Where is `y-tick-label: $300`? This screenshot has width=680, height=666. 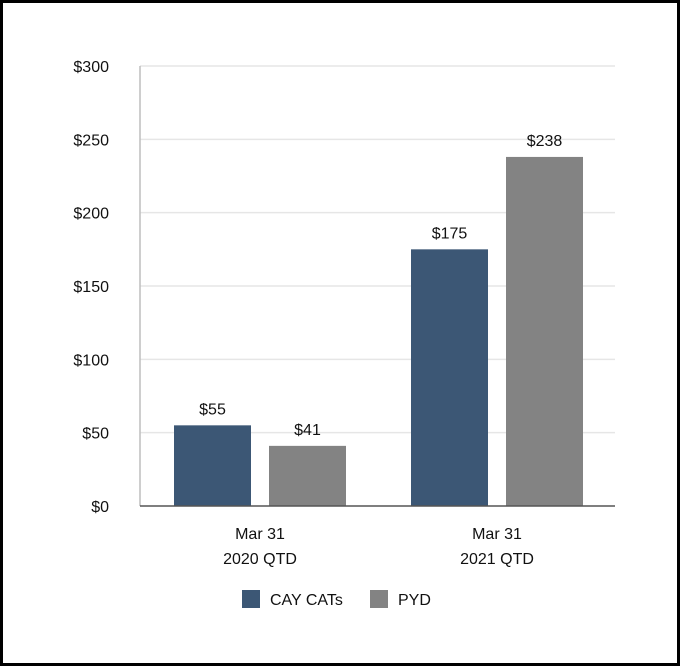
y-tick-label: $300 is located at coordinates (91, 67).